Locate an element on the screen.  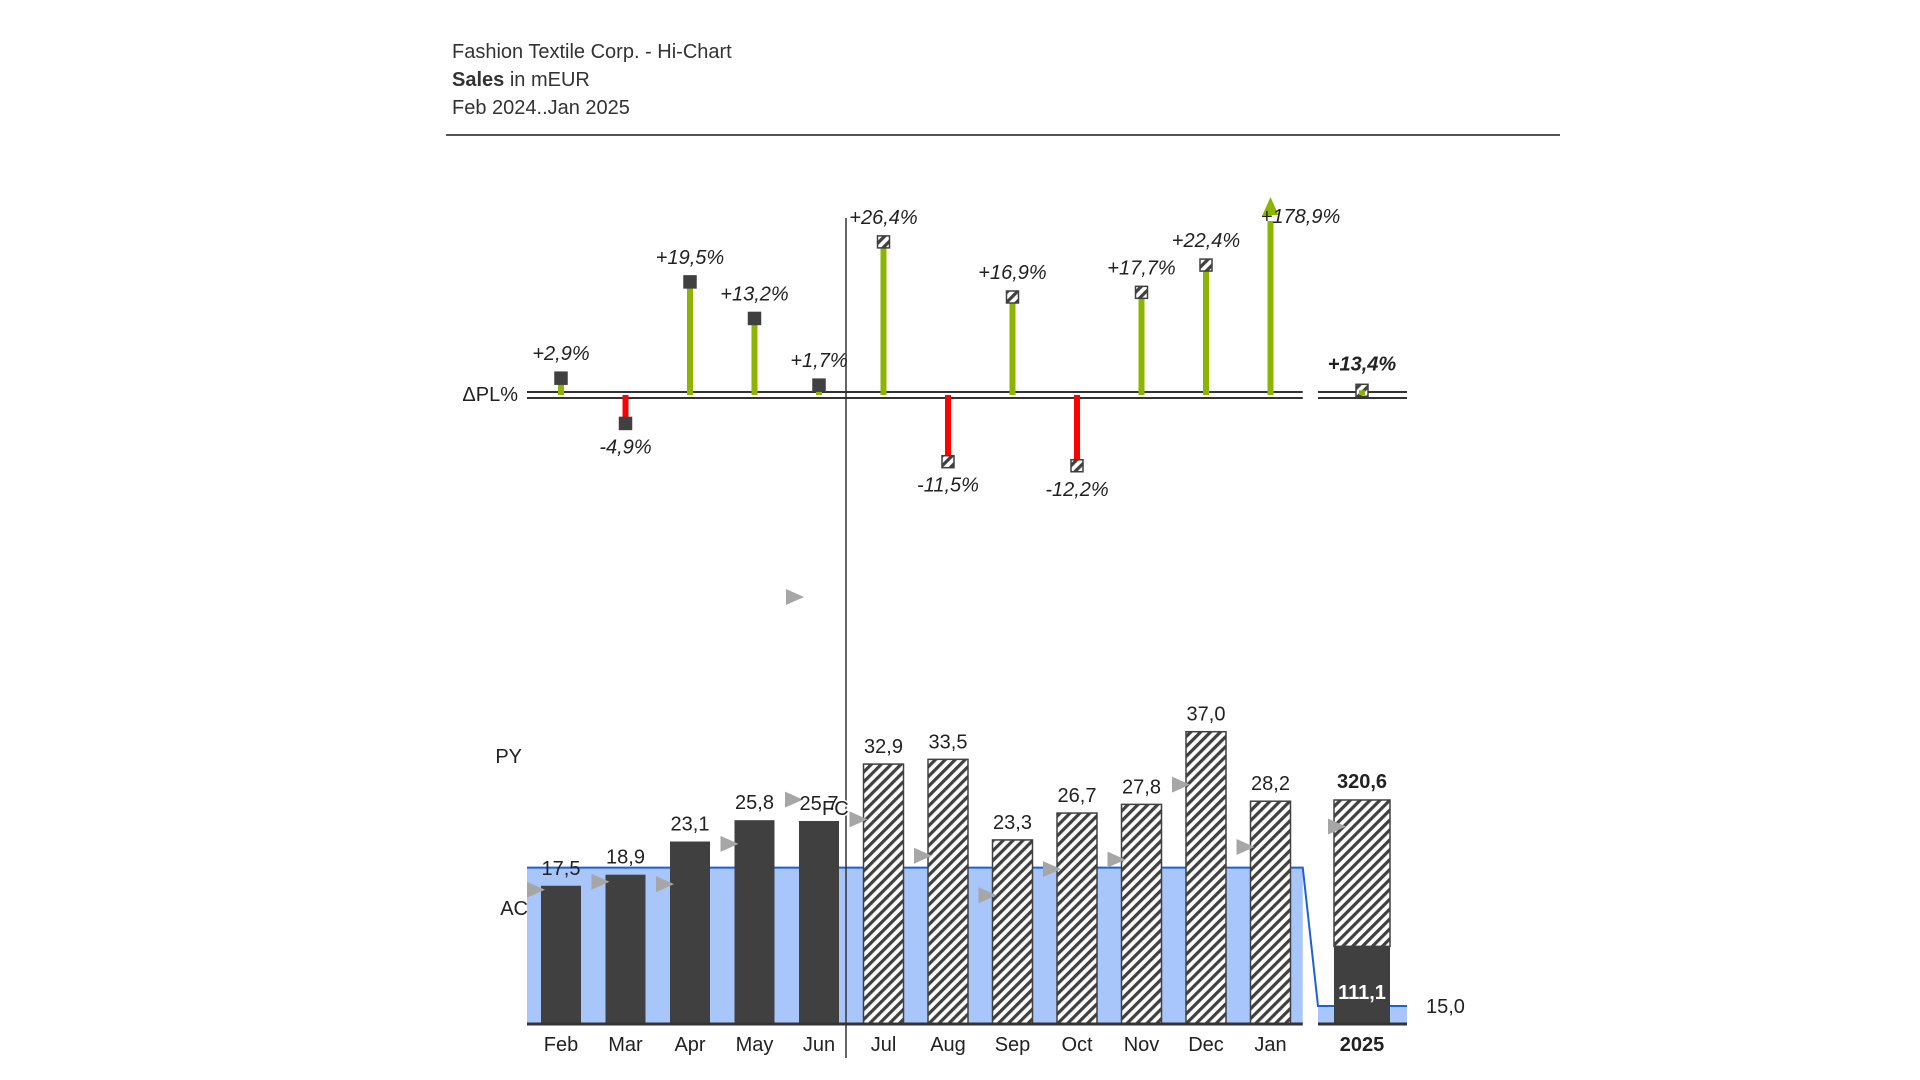
total-value-label: 320,6 is located at coordinates (1362, 782).